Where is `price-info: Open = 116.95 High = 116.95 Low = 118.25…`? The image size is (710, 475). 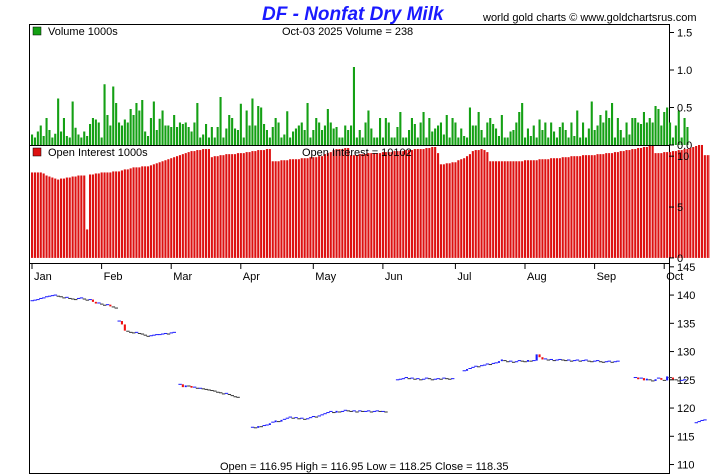
price-info: Open = 116.95 High = 116.95 Low = 118.25… is located at coordinates (364, 467).